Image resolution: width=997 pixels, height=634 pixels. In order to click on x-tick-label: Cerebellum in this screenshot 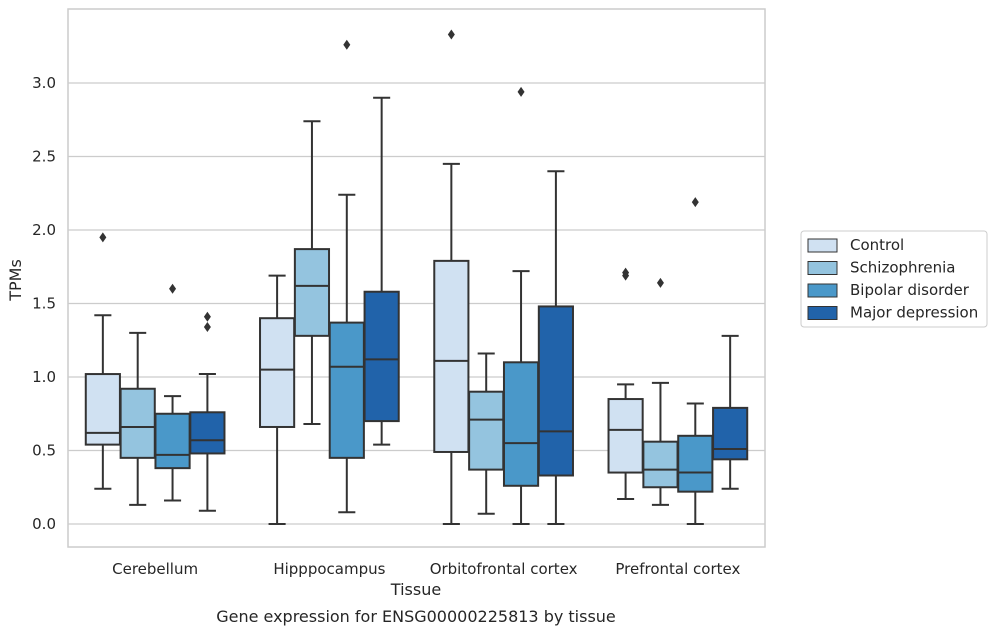, I will do `click(155, 569)`.